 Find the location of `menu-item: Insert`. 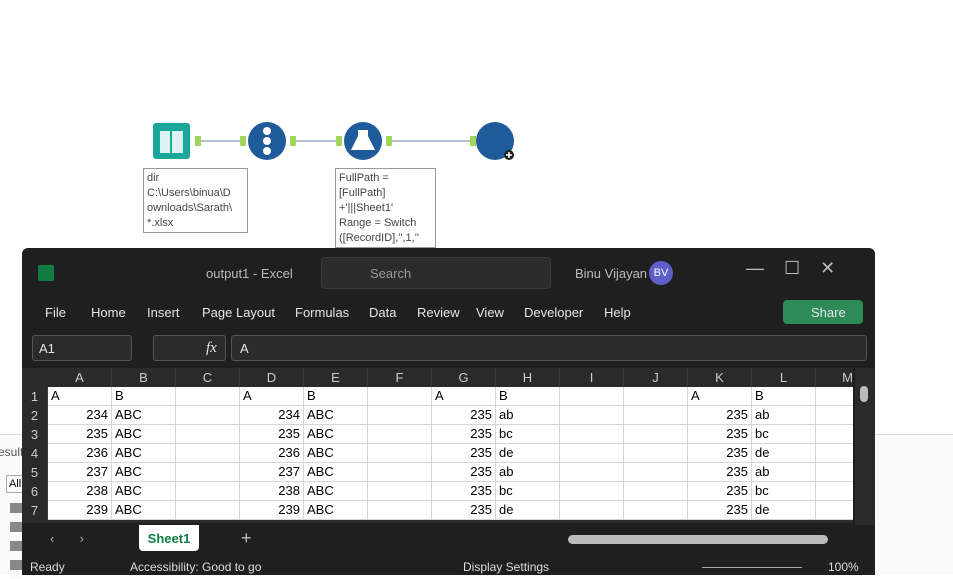

menu-item: Insert is located at coordinates (163, 312).